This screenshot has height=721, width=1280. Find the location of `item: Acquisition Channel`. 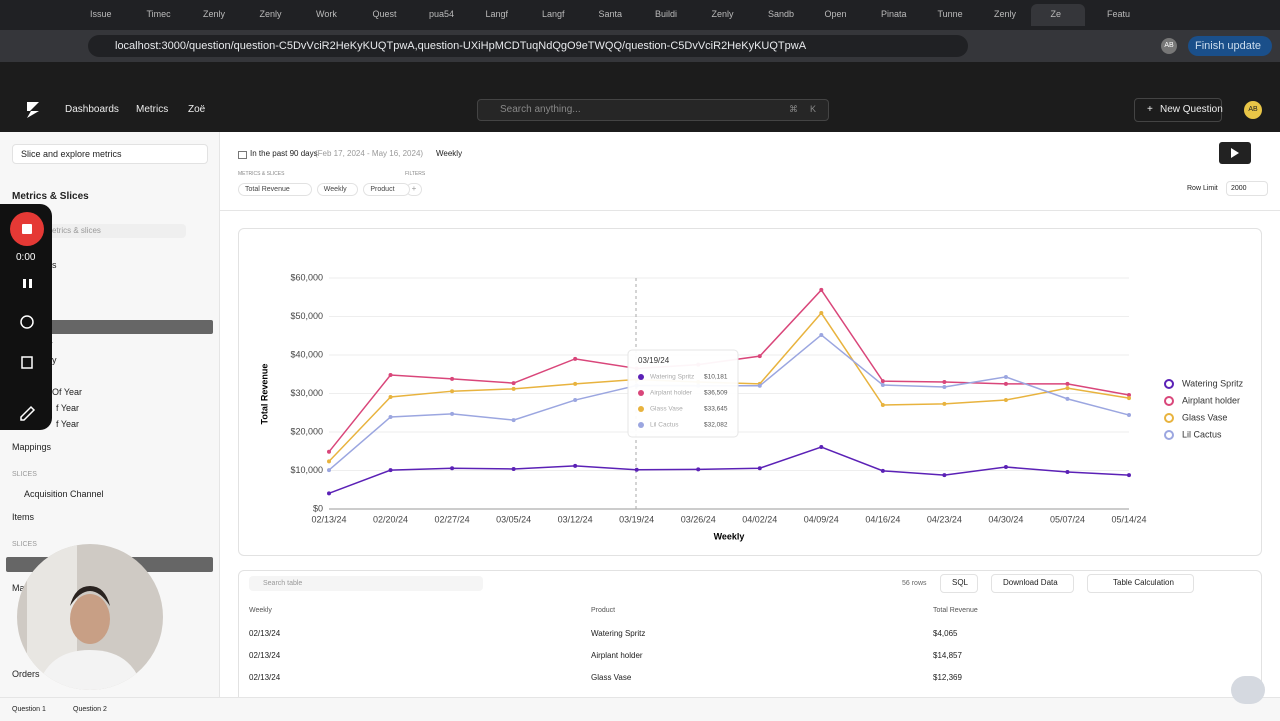

item: Acquisition Channel is located at coordinates (64, 494).